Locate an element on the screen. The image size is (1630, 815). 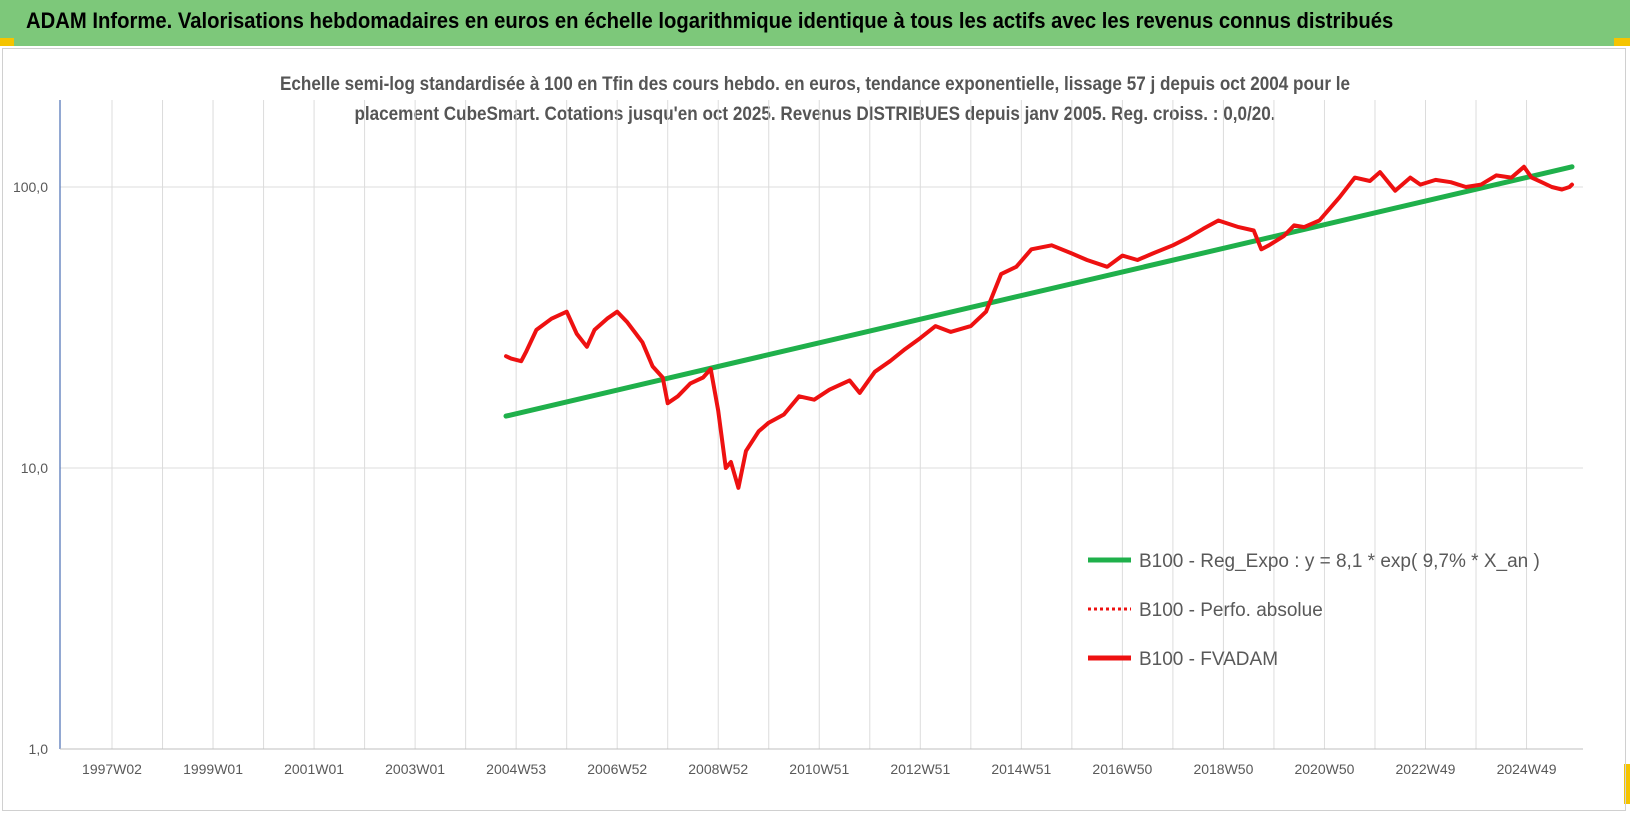
x-tick-label: 2018W50 is located at coordinates (1223, 769).